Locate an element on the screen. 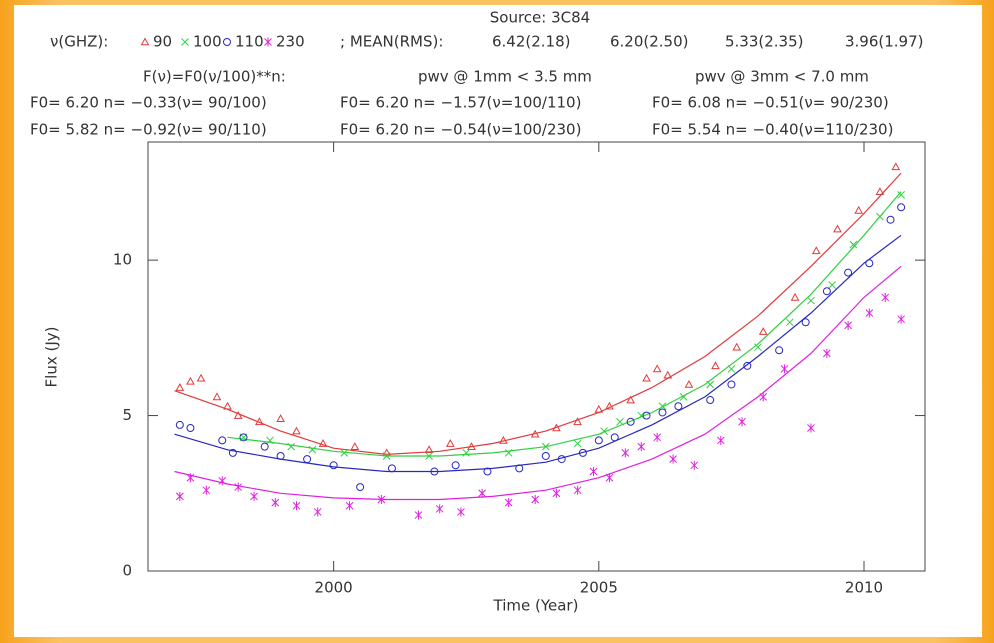 The image size is (994, 643). legend-marker is located at coordinates (185, 42).